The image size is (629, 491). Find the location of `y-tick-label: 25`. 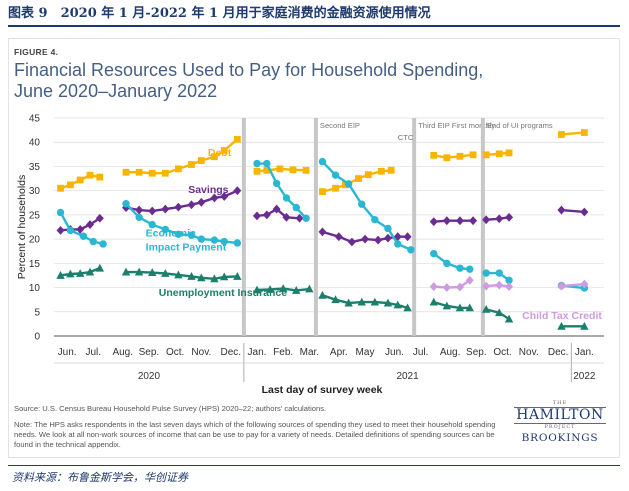

y-tick-label: 25 is located at coordinates (35, 215).